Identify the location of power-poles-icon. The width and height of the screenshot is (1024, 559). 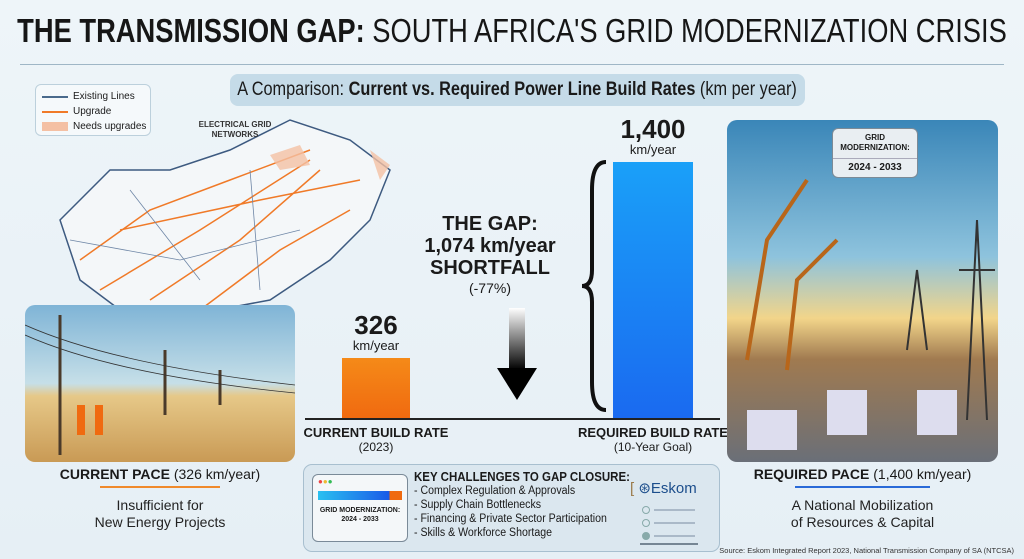
(160, 385).